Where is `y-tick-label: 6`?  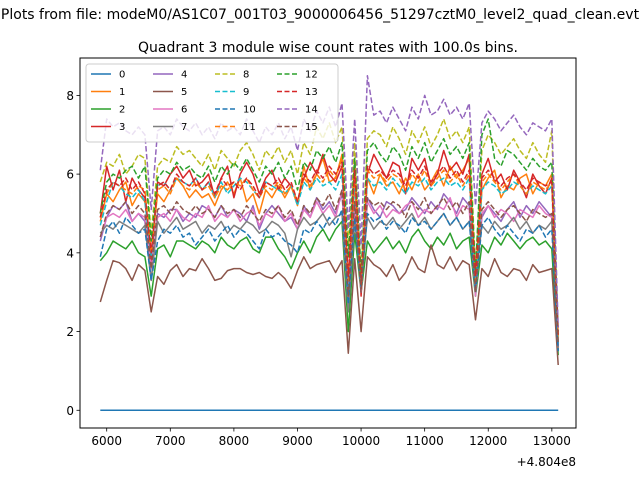
y-tick-label: 6 is located at coordinates (70, 175).